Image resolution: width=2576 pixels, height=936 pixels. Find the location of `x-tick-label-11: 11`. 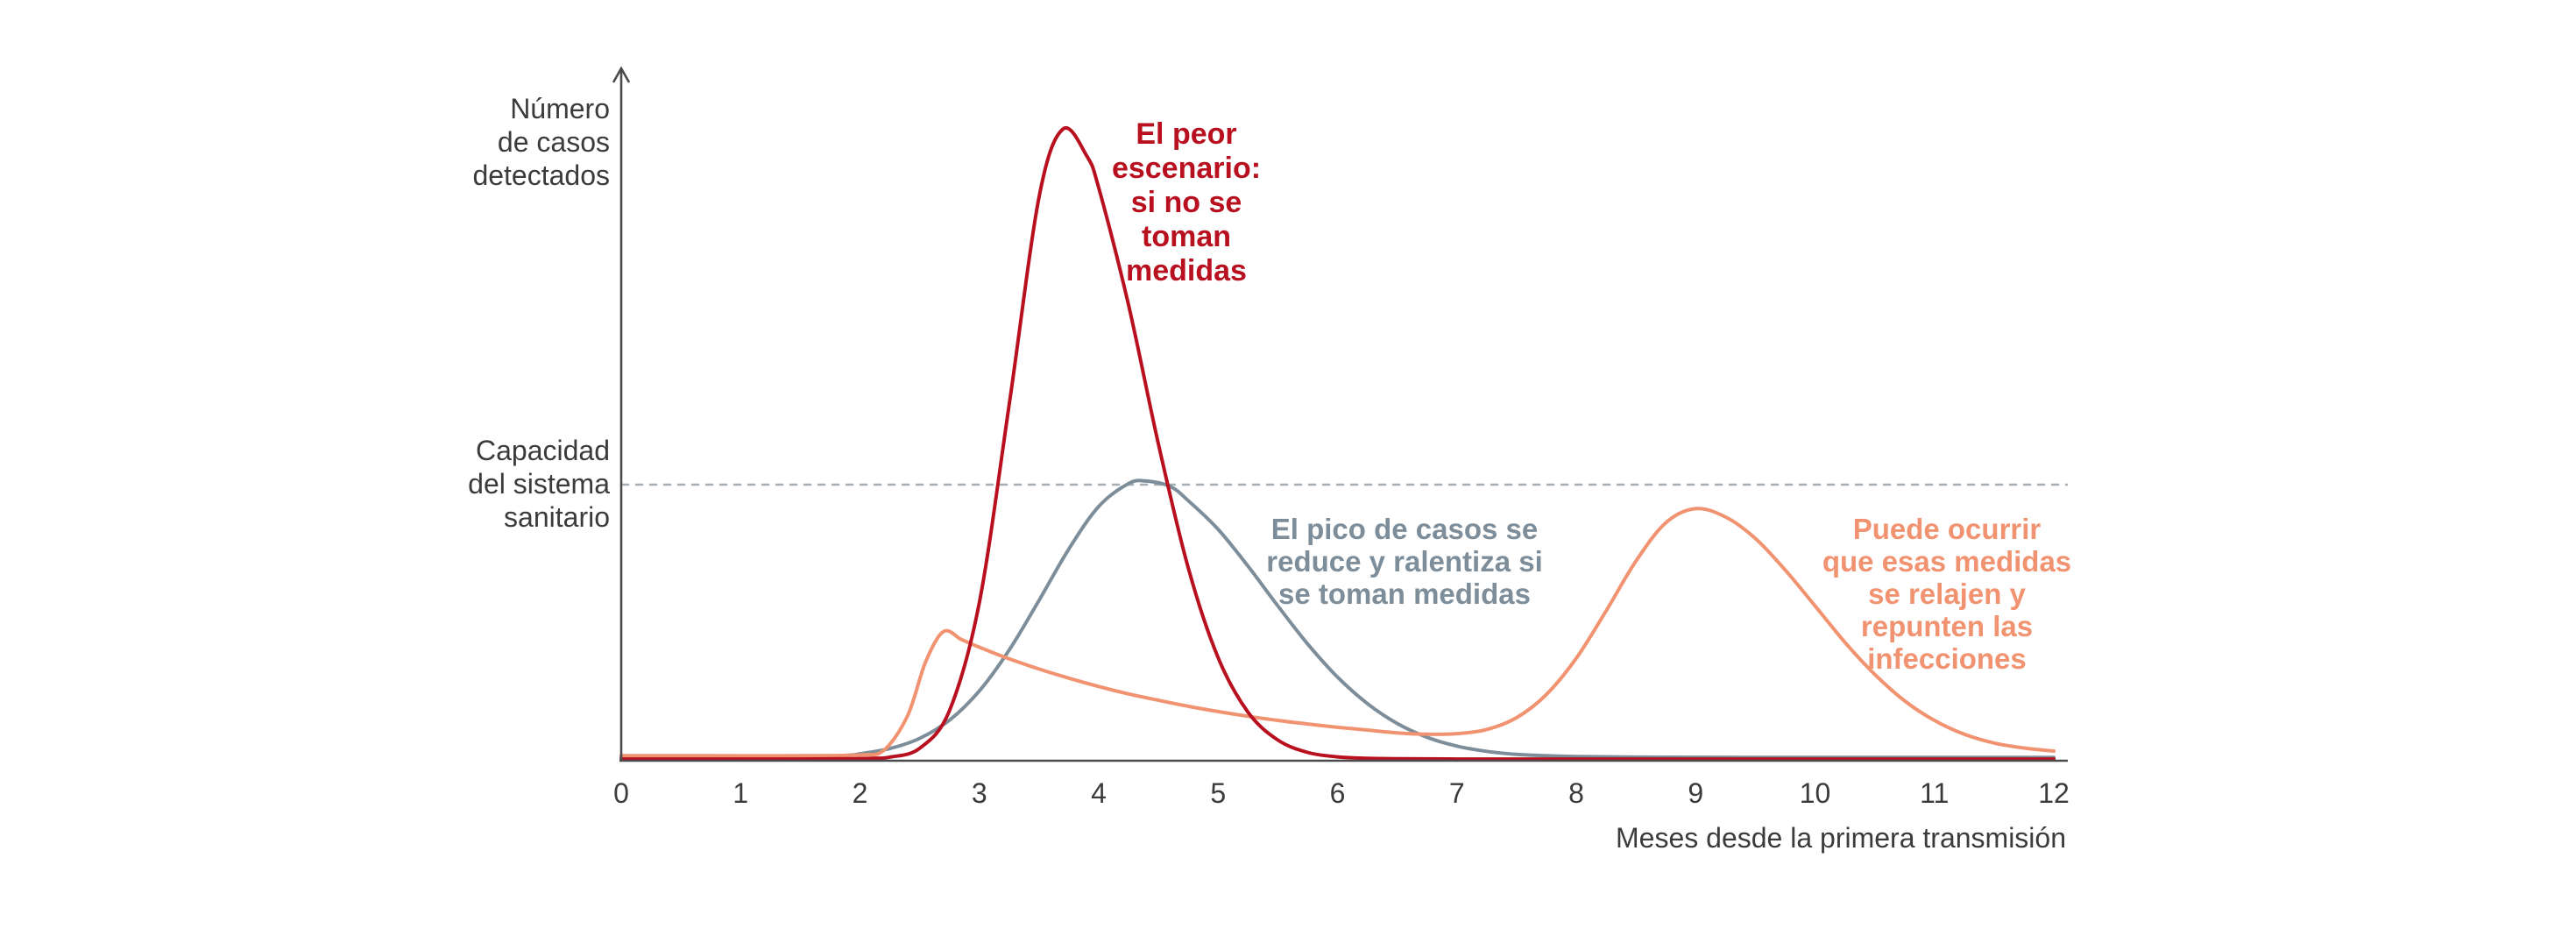

x-tick-label-11: 11 is located at coordinates (1934, 793).